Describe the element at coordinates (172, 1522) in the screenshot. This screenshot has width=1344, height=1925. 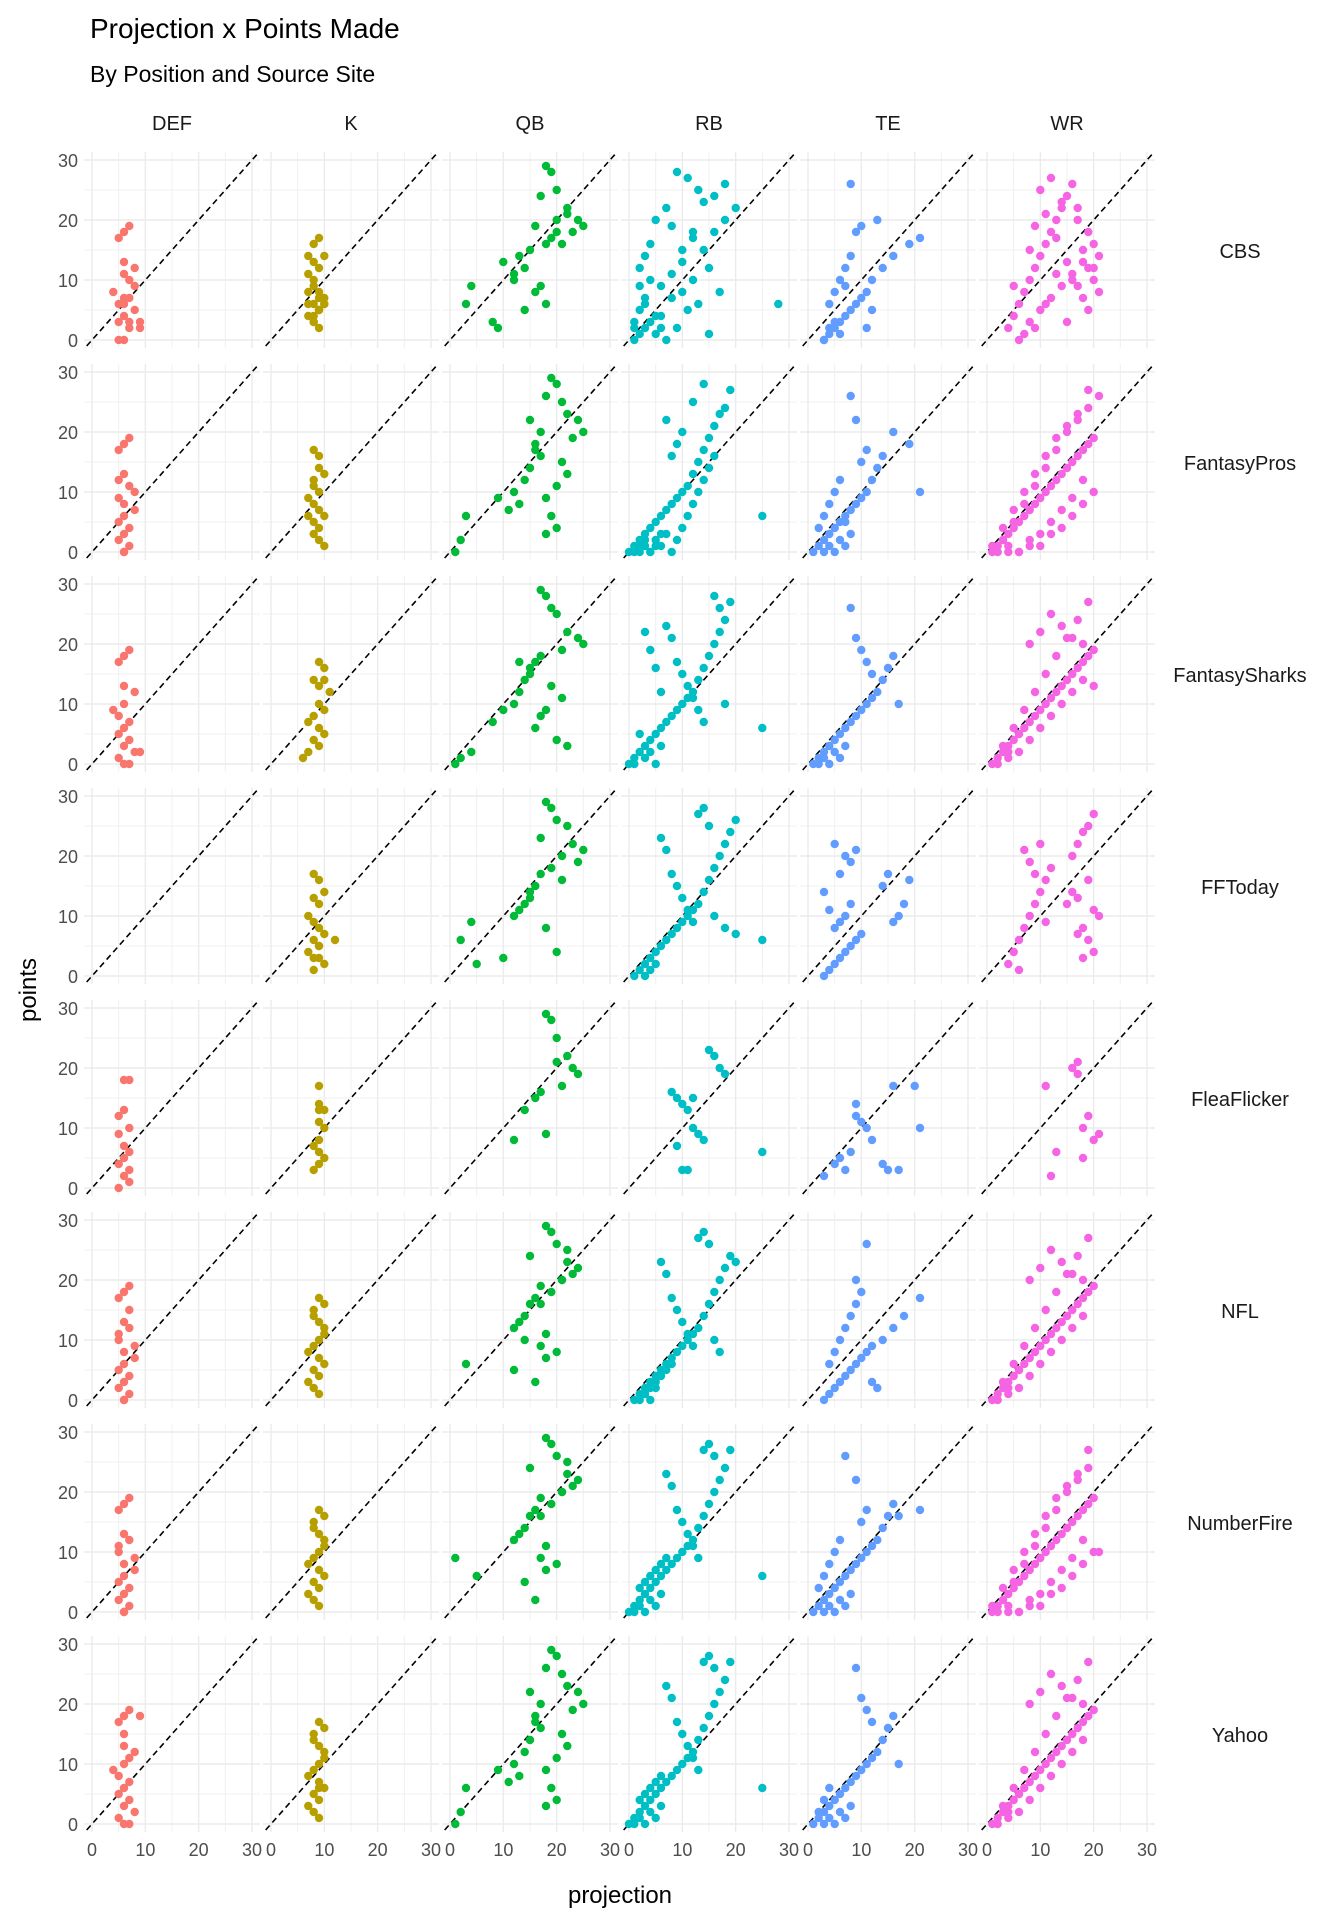
I see `reference-line-y-equals-x` at that location.